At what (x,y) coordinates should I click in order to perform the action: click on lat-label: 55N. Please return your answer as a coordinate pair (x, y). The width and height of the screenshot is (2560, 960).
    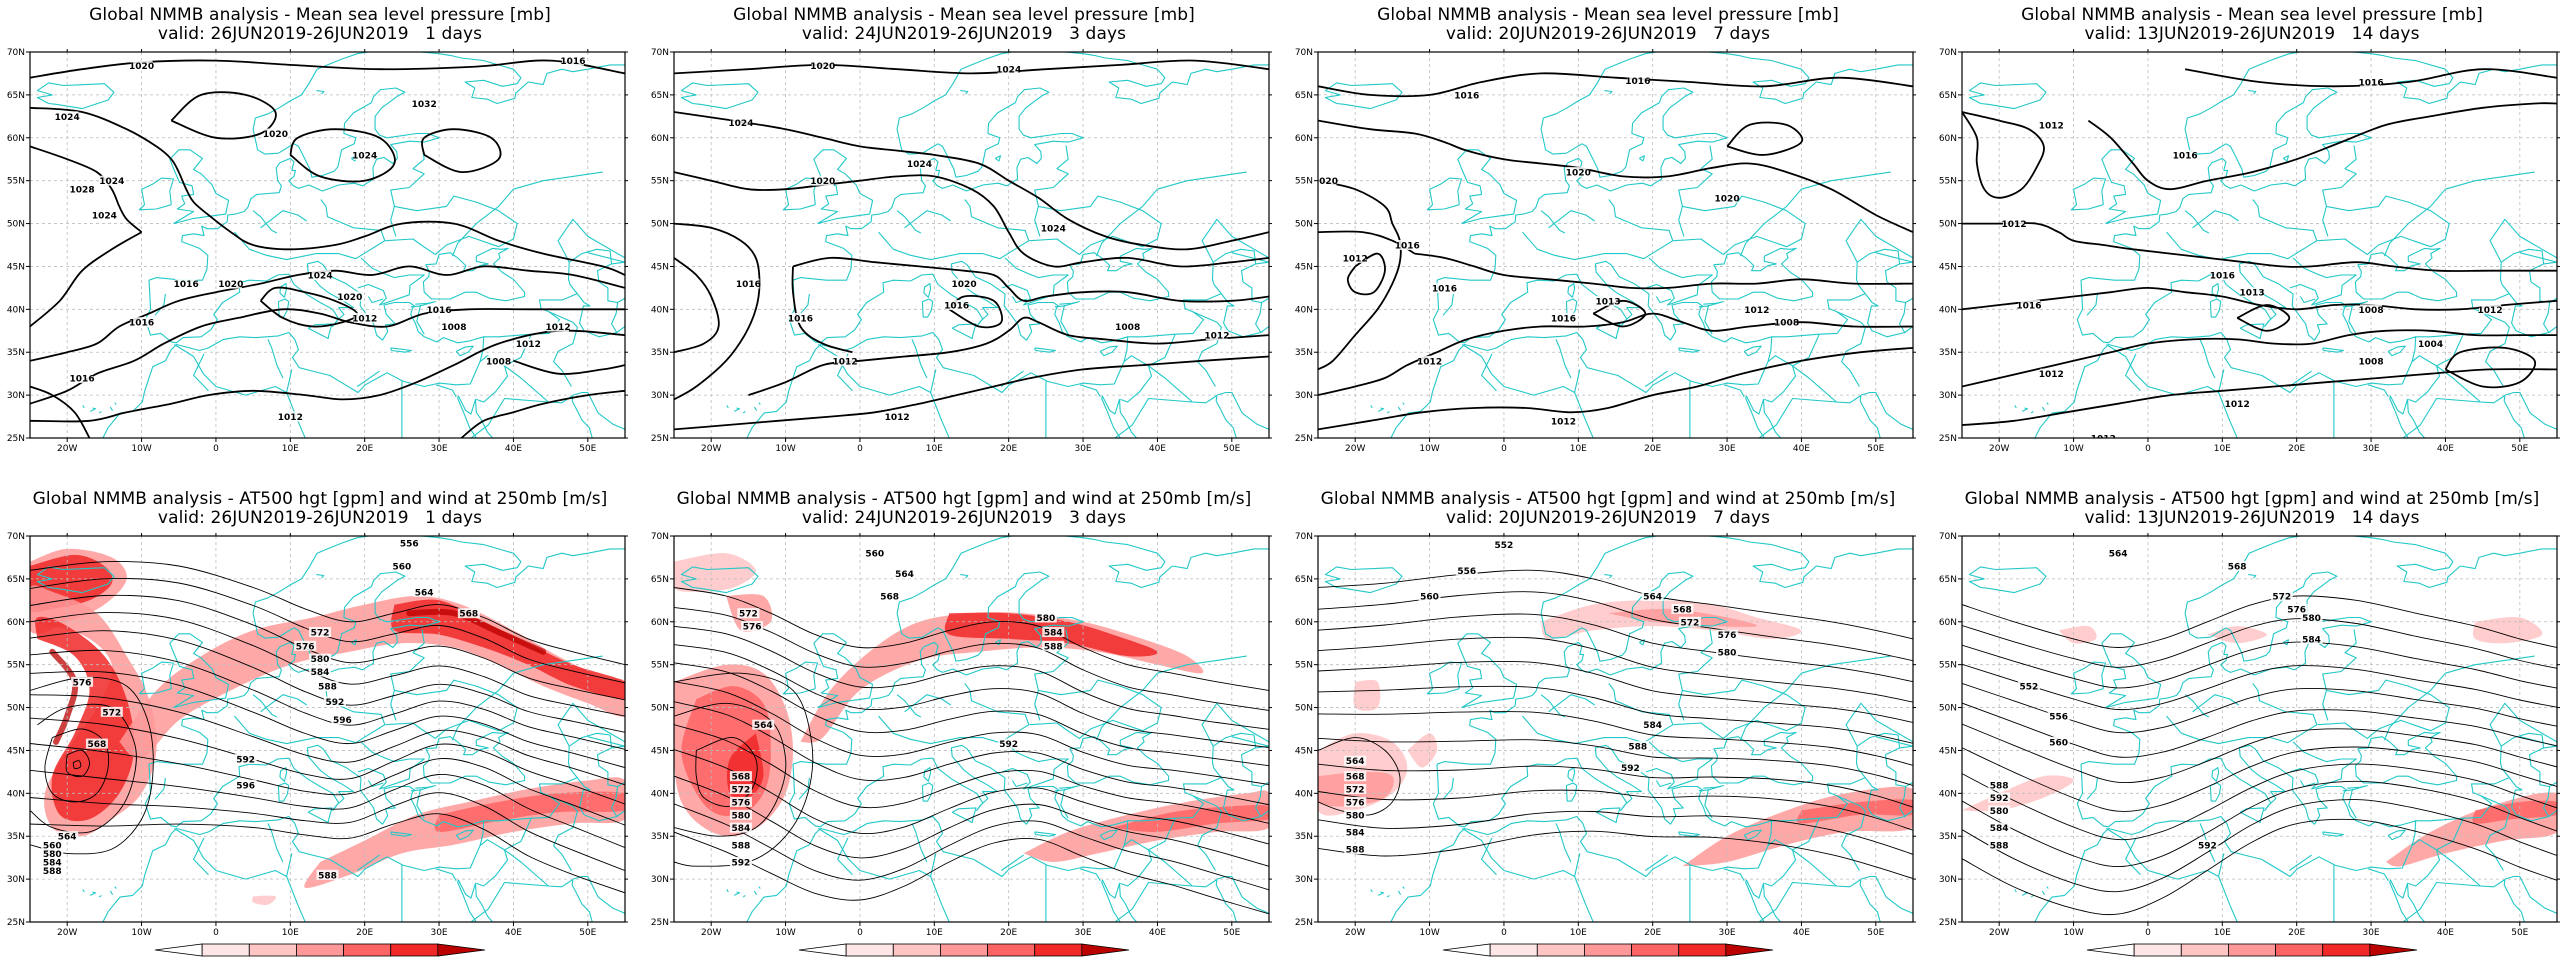
    Looking at the image, I should click on (16, 666).